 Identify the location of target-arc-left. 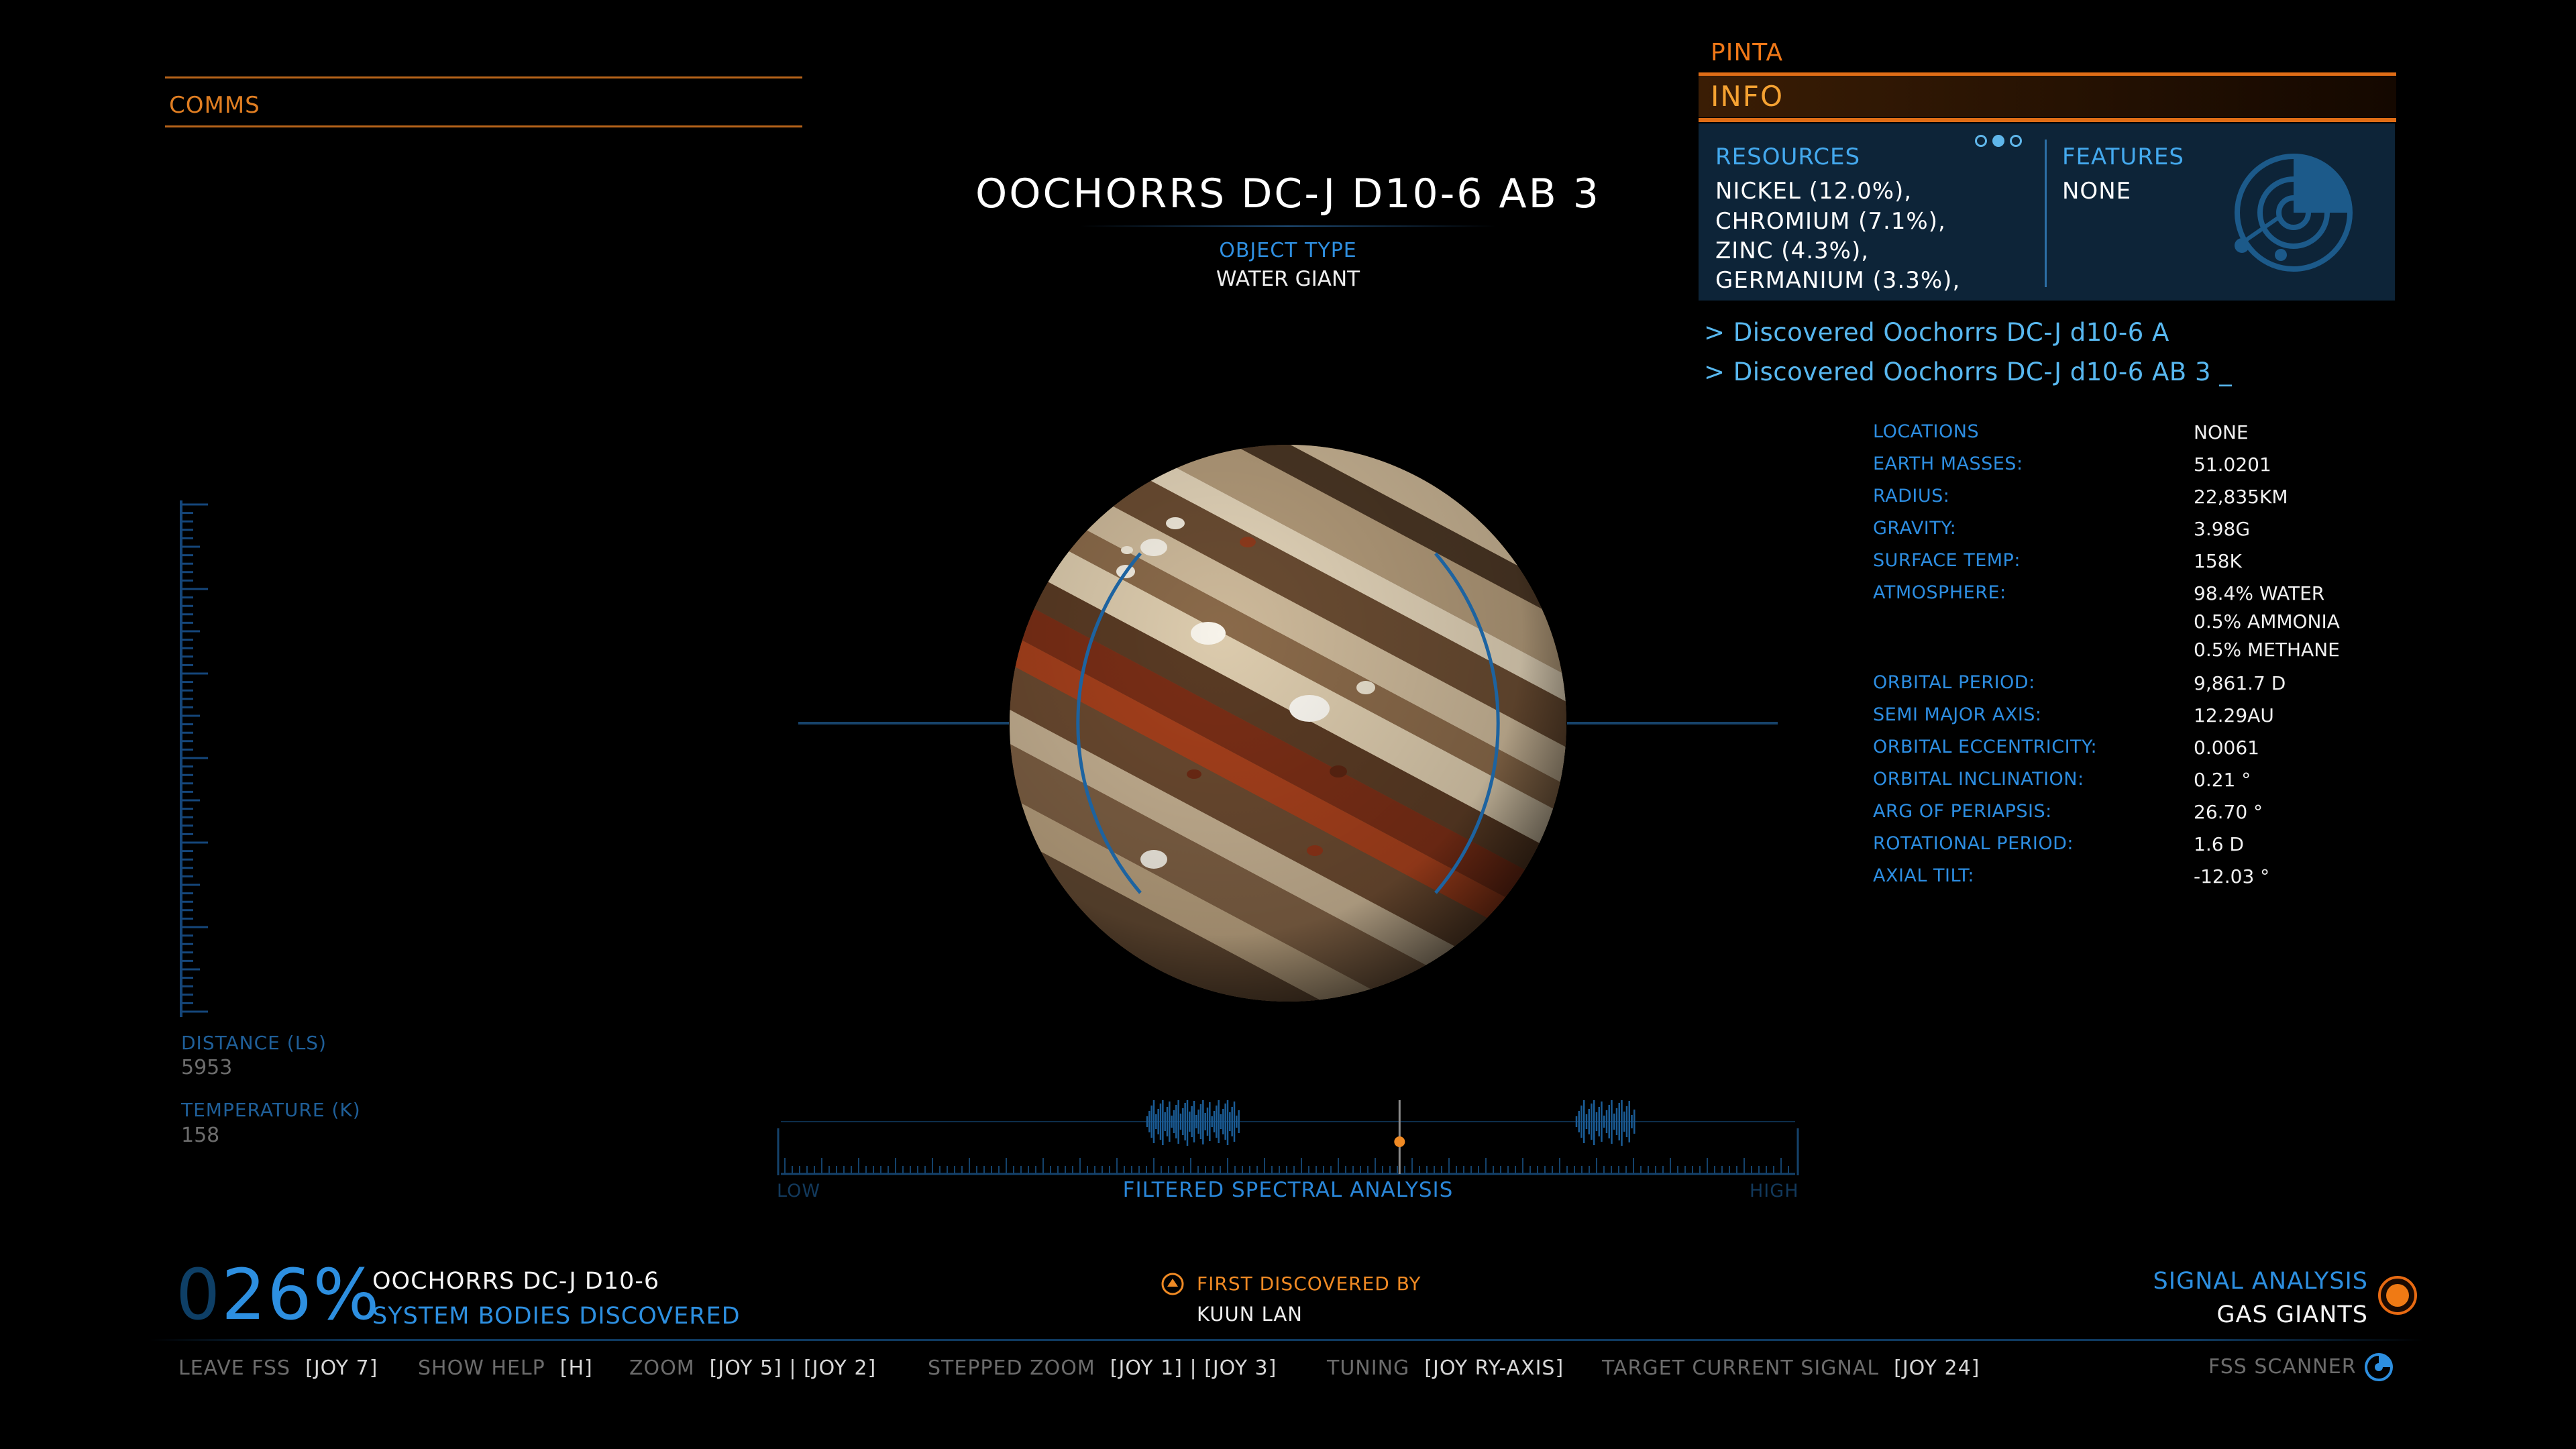
(1109, 723).